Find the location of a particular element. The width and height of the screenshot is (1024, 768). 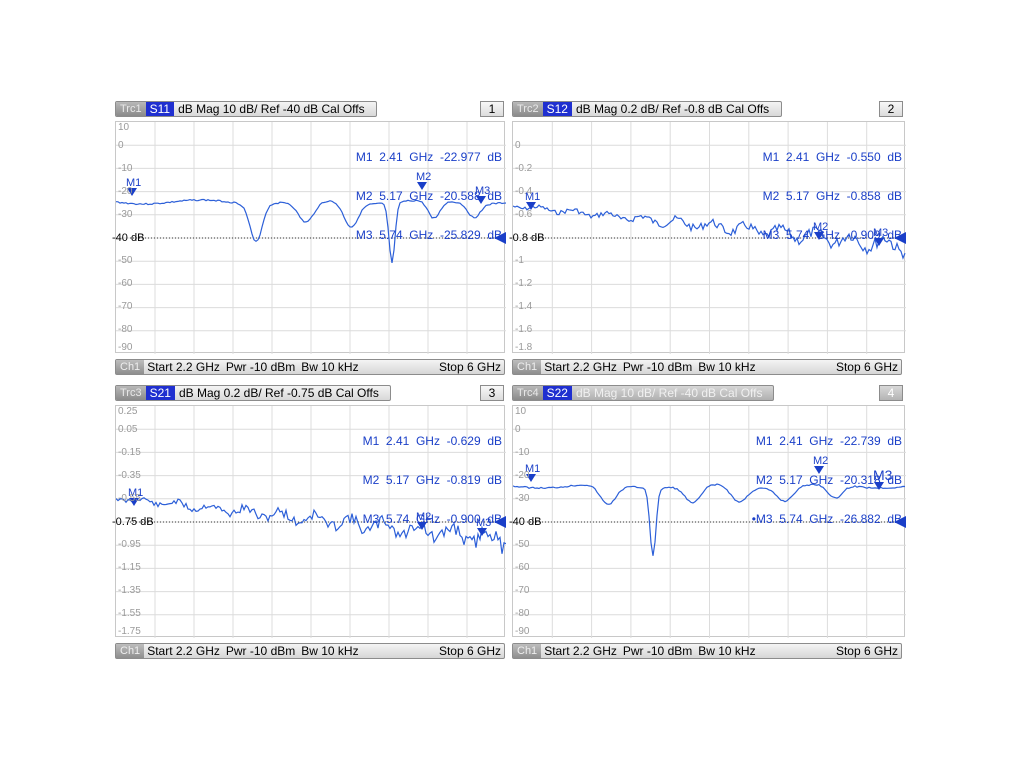

trace-graph-1: M1 M2 M3 is located at coordinates (311, 238).